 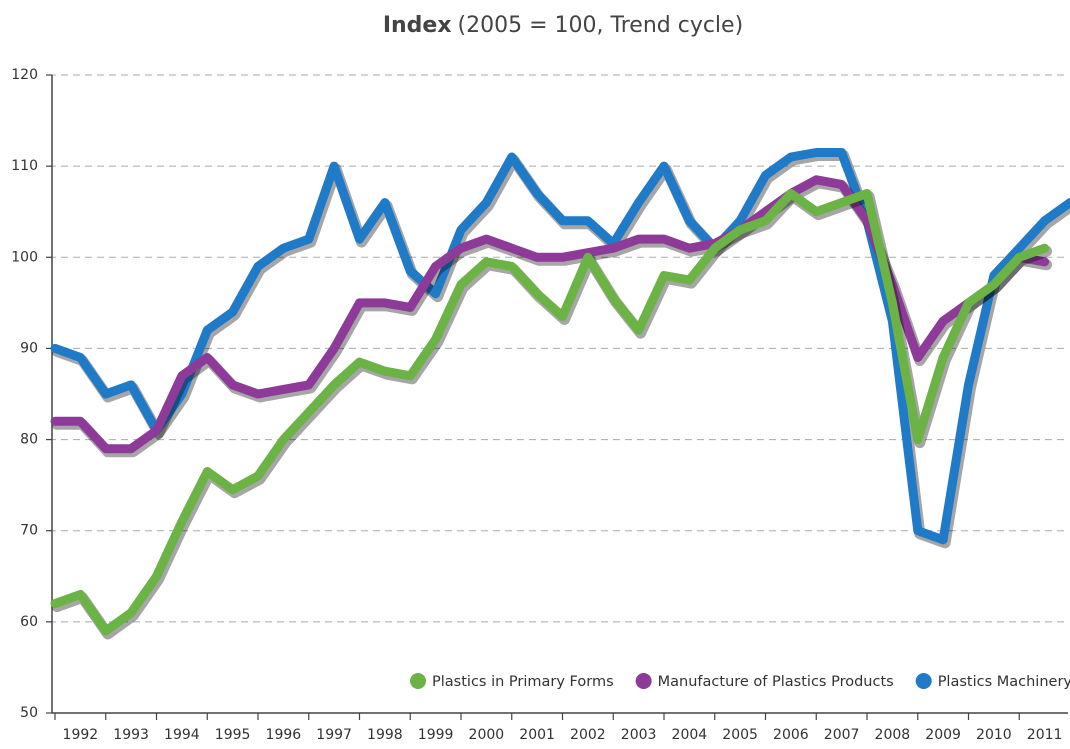 What do you see at coordinates (1045, 735) in the screenshot?
I see `x-tick-label: 2011` at bounding box center [1045, 735].